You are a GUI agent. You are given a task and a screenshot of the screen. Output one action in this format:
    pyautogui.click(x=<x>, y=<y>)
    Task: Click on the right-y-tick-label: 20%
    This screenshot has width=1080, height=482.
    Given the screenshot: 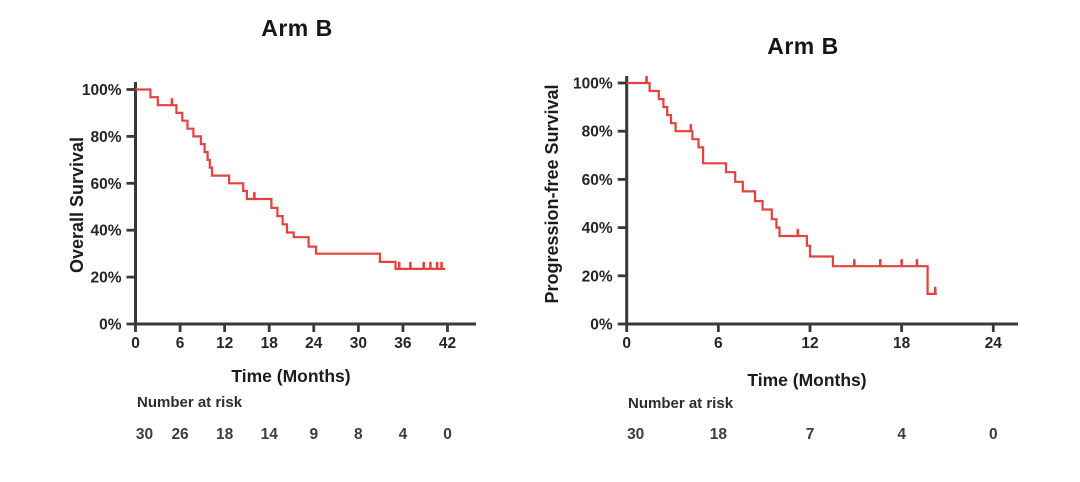 What is the action you would take?
    pyautogui.click(x=597, y=276)
    